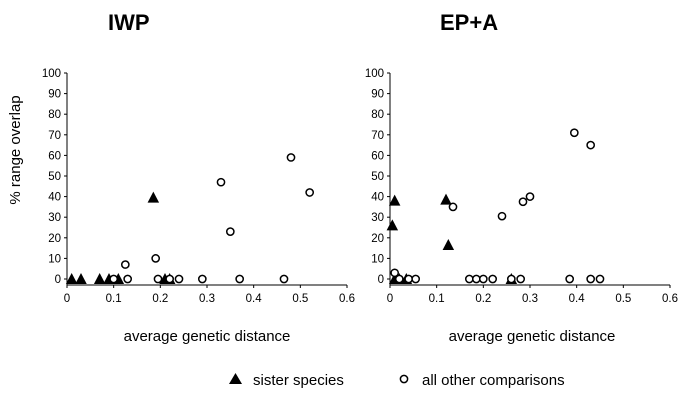 The width and height of the screenshot is (681, 394). Describe the element at coordinates (493, 380) in the screenshot. I see `legend-label-all-other-comparisons: all other comparisons` at that location.